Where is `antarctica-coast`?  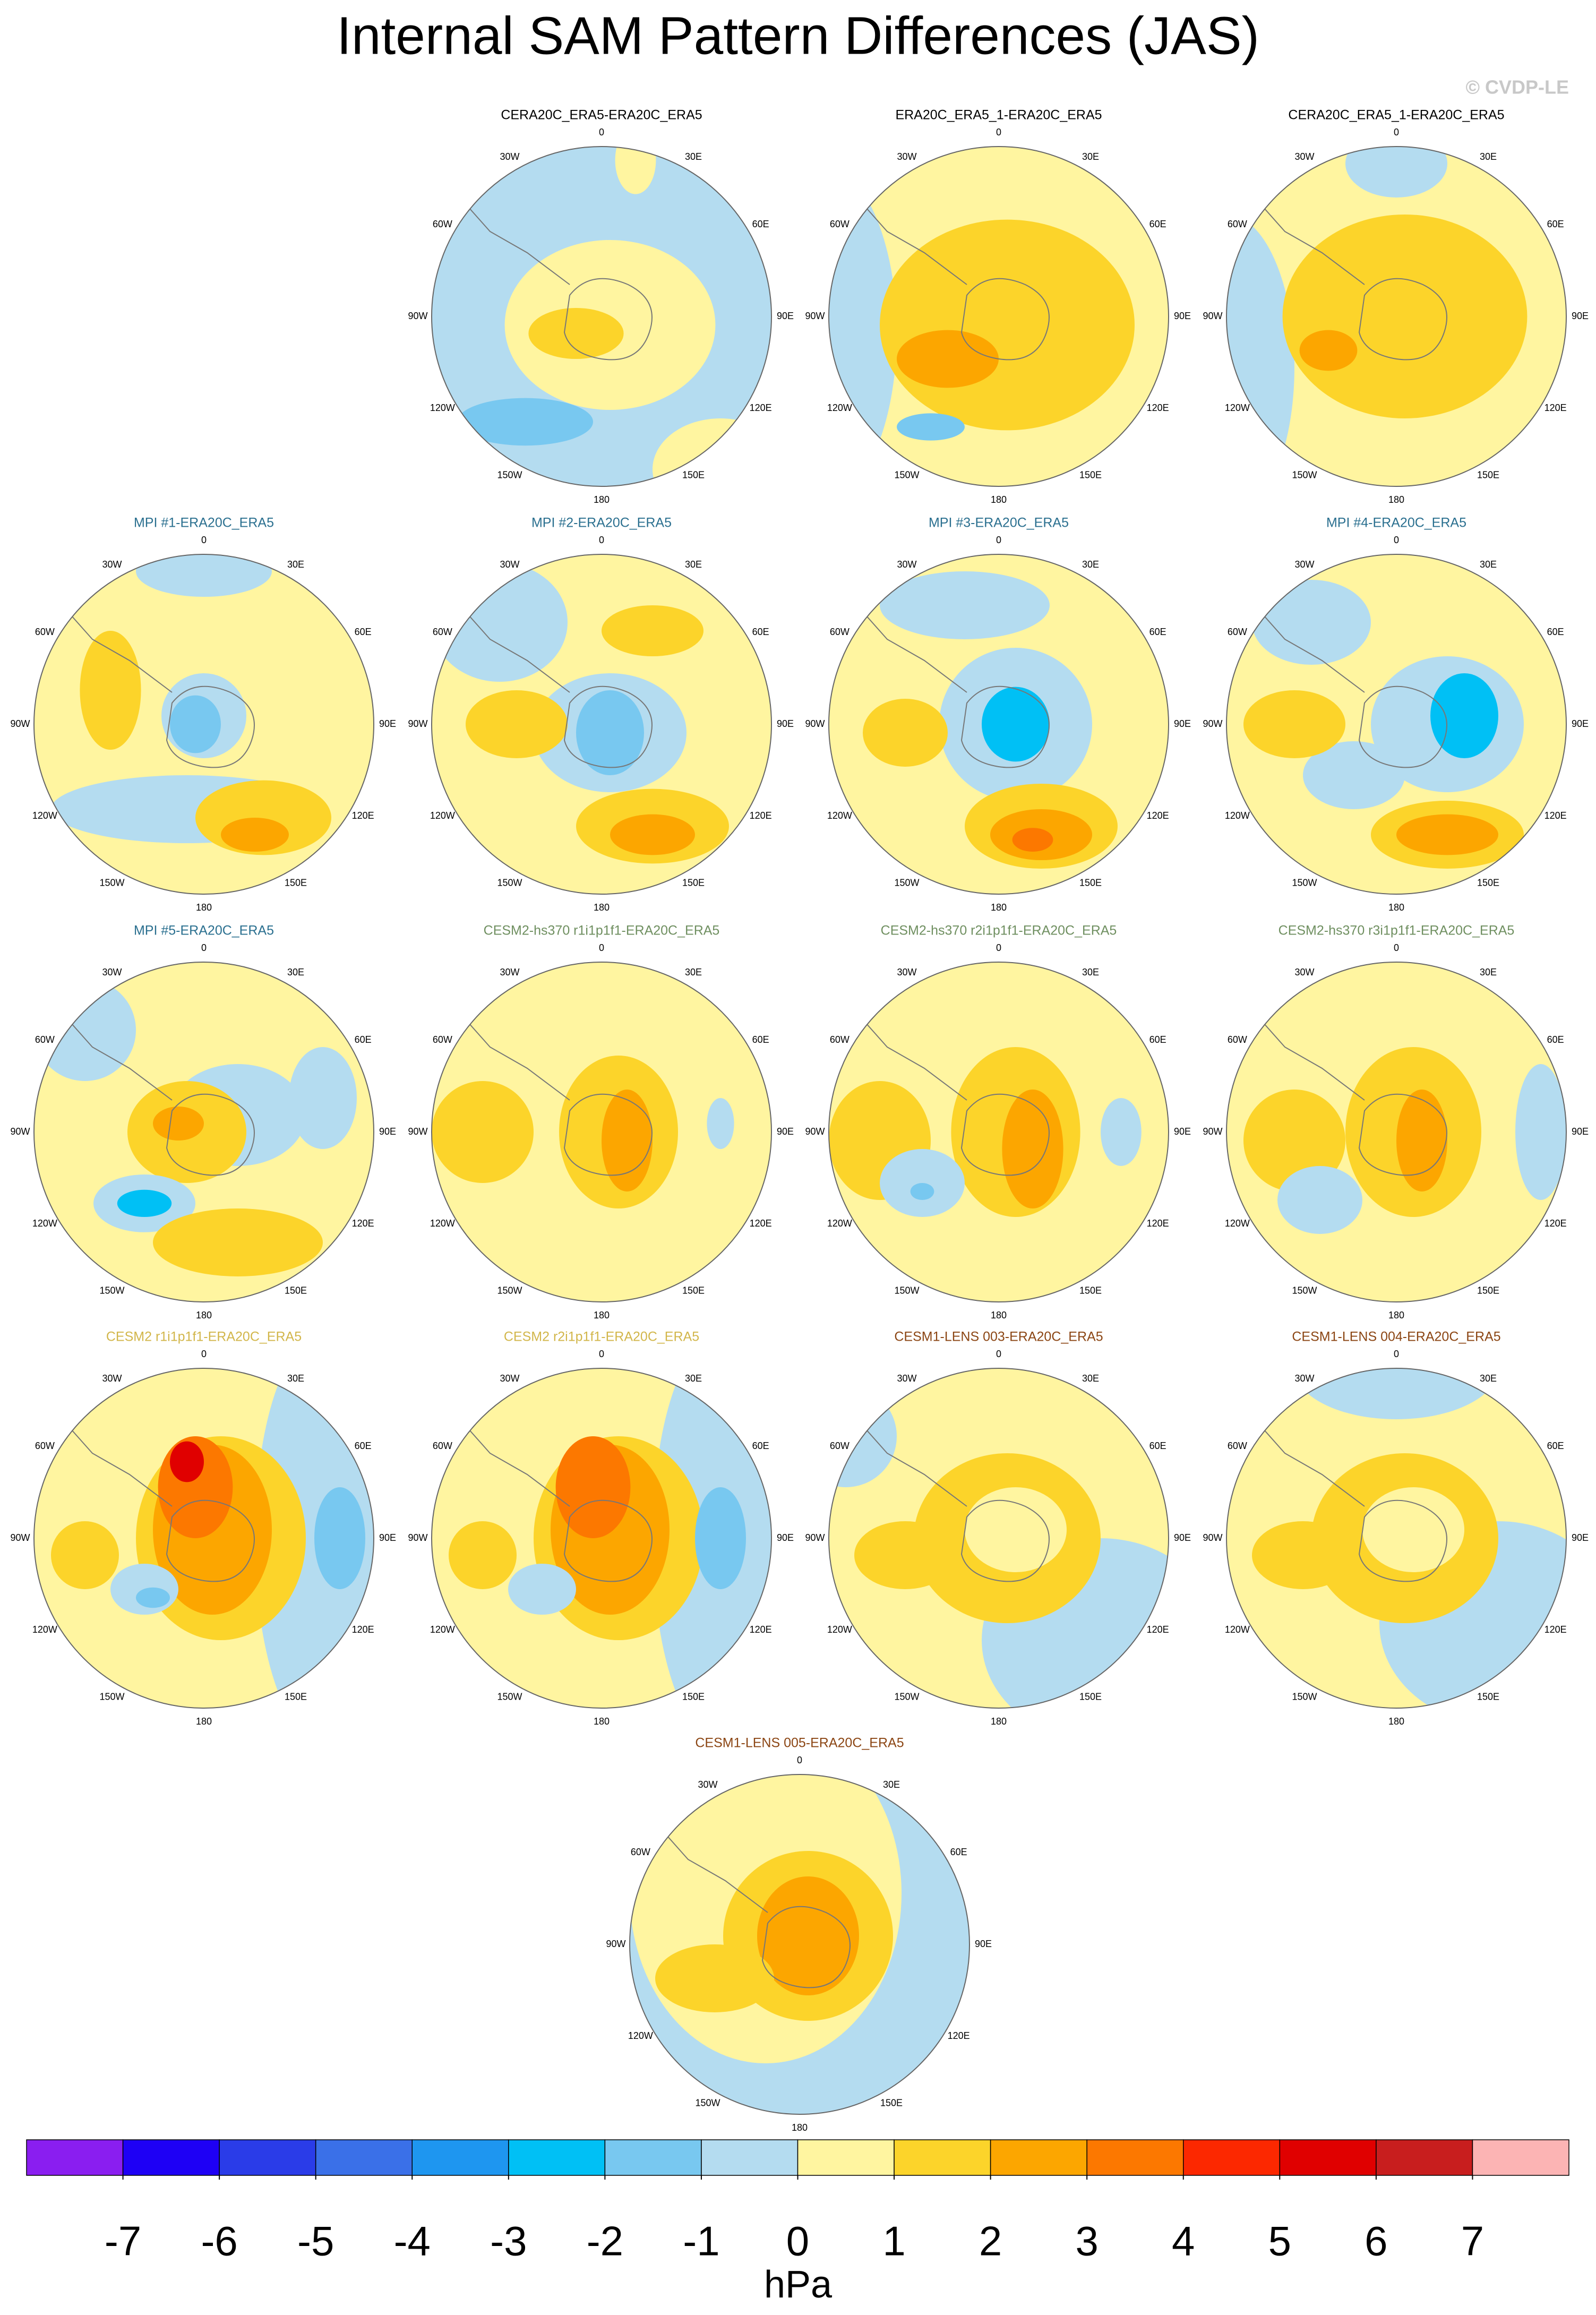
antarctica-coast is located at coordinates (608, 319).